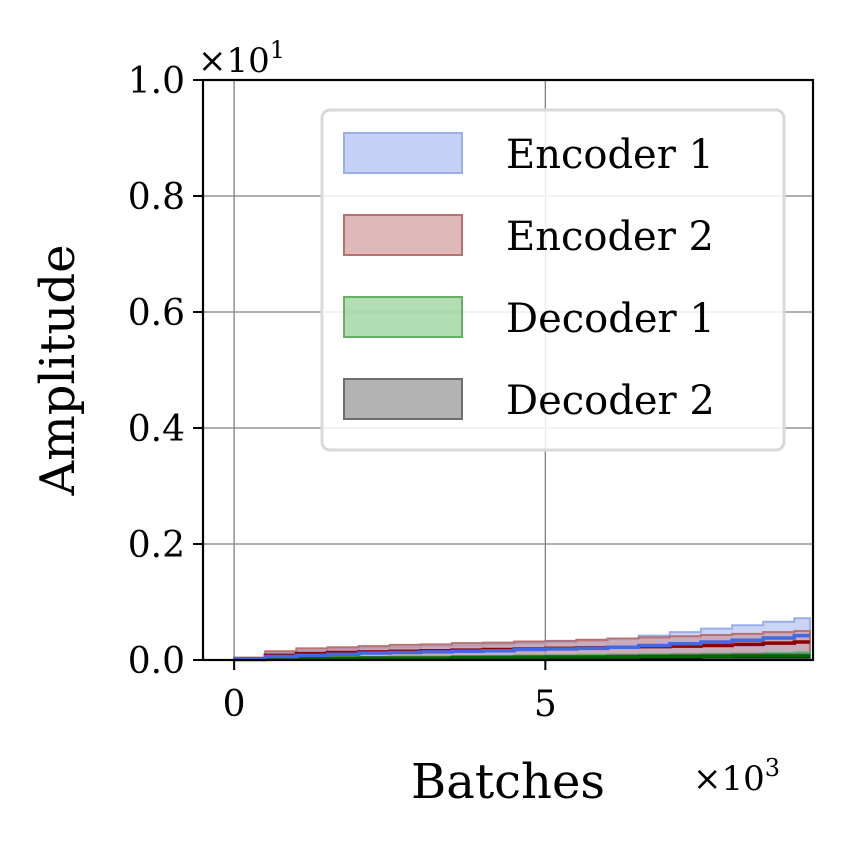 Image resolution: width=843 pixels, height=843 pixels. What do you see at coordinates (508, 782) in the screenshot?
I see `x-axis-label: Batches` at bounding box center [508, 782].